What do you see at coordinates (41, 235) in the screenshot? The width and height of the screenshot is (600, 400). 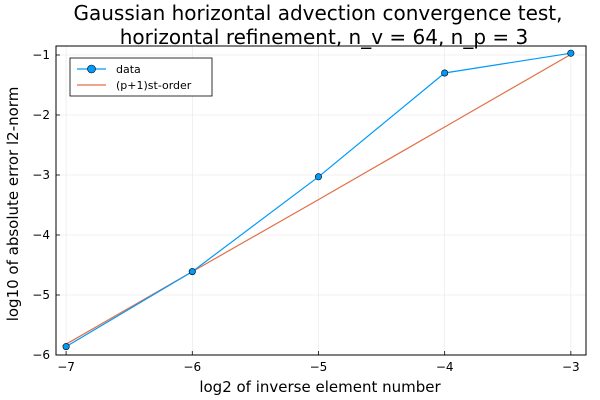 I see `y-tick-label: −4` at bounding box center [41, 235].